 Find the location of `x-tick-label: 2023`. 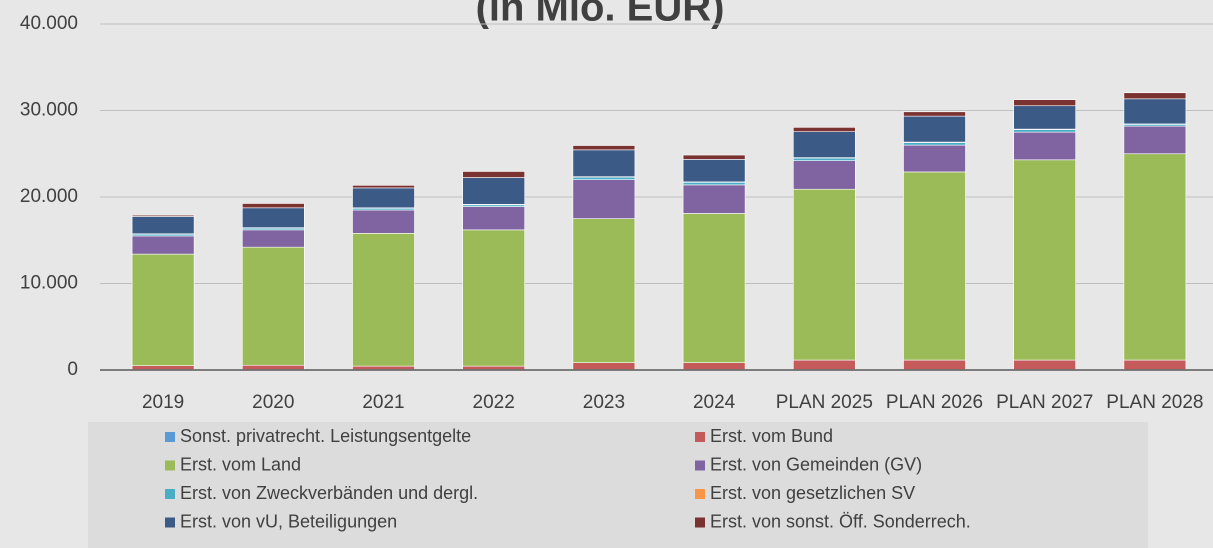

x-tick-label: 2023 is located at coordinates (604, 402).